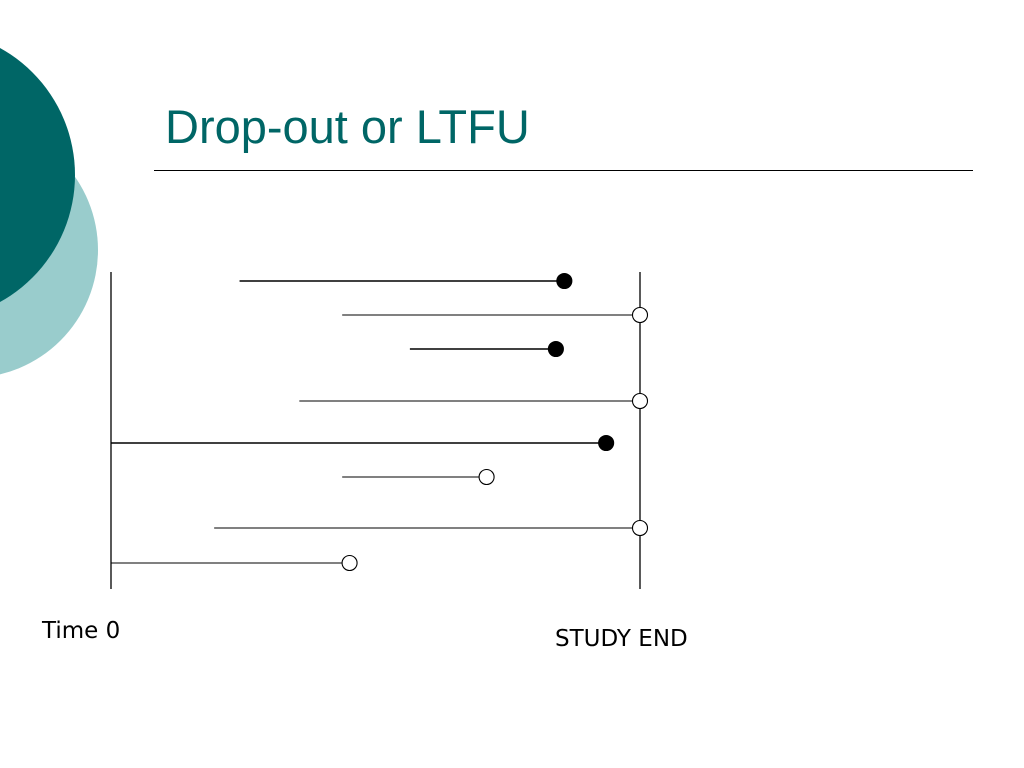 The width and height of the screenshot is (1024, 768). Describe the element at coordinates (81, 631) in the screenshot. I see `time-zero-label: Time 0` at that location.